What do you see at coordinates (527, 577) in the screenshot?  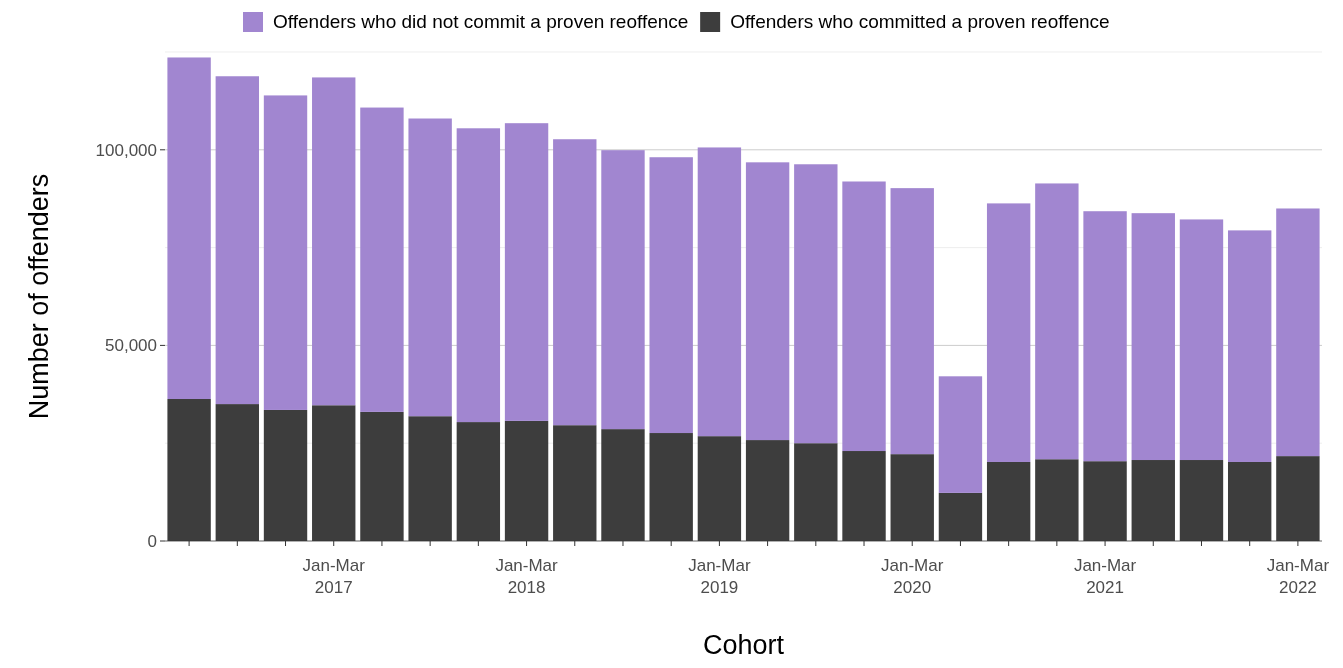 I see `x-tick-label: Jan-Mar 2018` at bounding box center [527, 577].